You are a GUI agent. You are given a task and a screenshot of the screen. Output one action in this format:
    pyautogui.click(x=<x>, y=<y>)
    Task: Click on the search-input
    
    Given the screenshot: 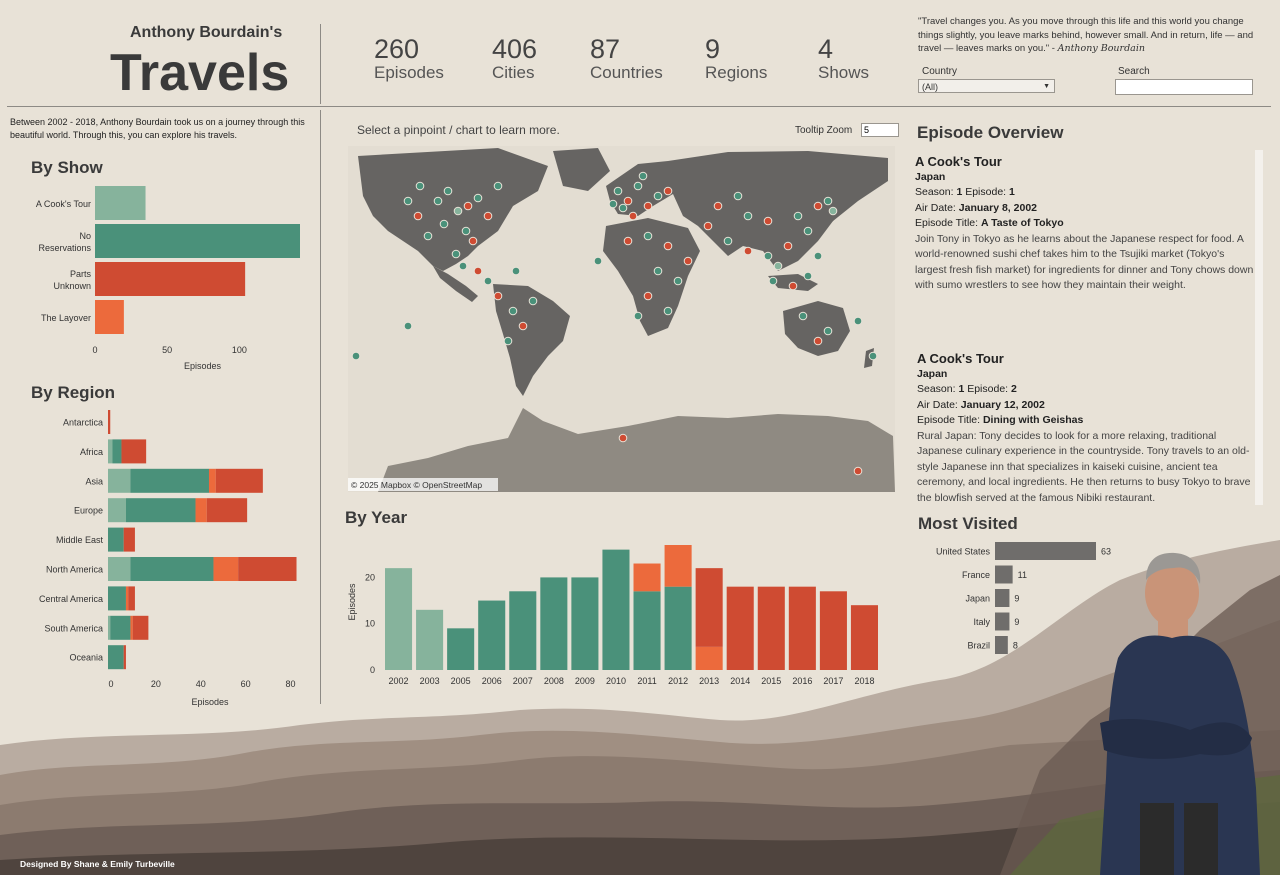 What is the action you would take?
    pyautogui.click(x=1184, y=87)
    